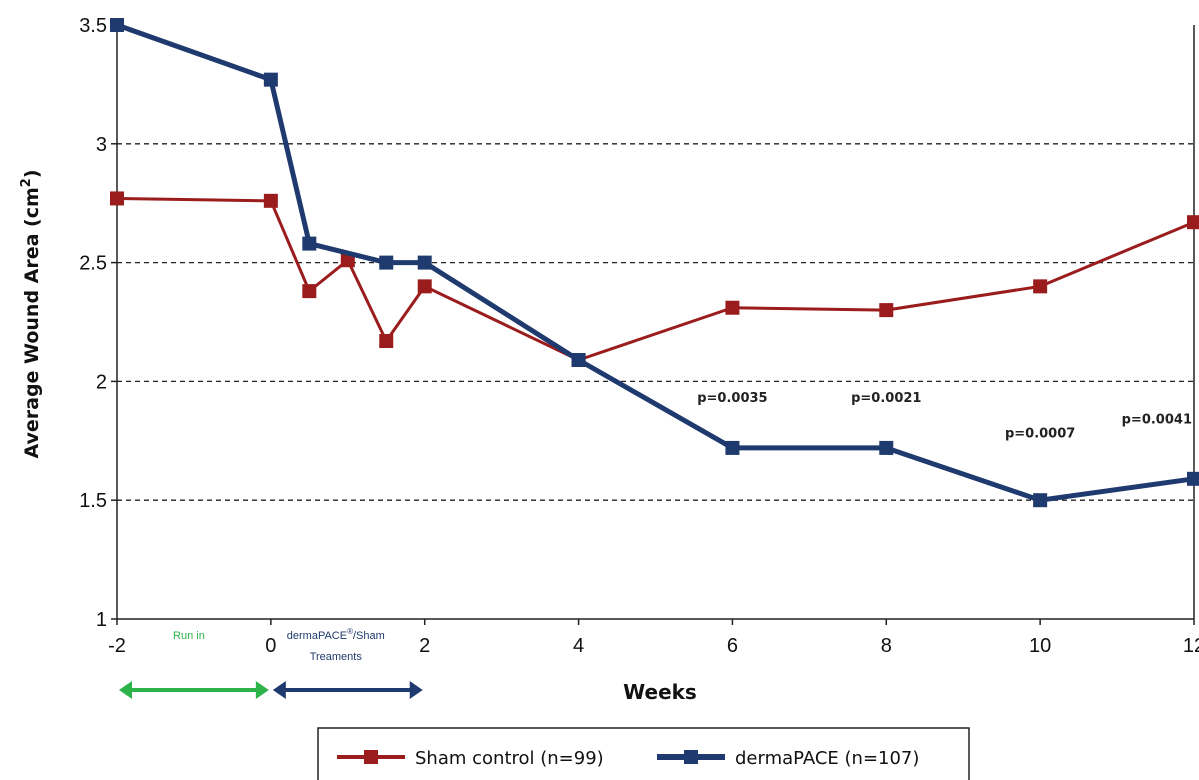 The image size is (1199, 780). I want to click on annotations: p=0.0035 p=0.0021 p=0.0007 p=0.0041, so click(944, 416).